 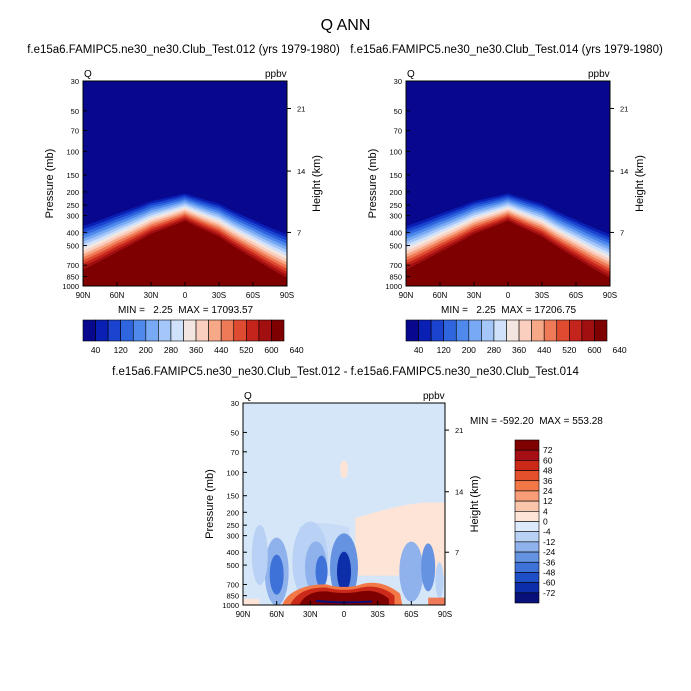 I want to click on y-tick-label: 850, so click(x=72, y=276).